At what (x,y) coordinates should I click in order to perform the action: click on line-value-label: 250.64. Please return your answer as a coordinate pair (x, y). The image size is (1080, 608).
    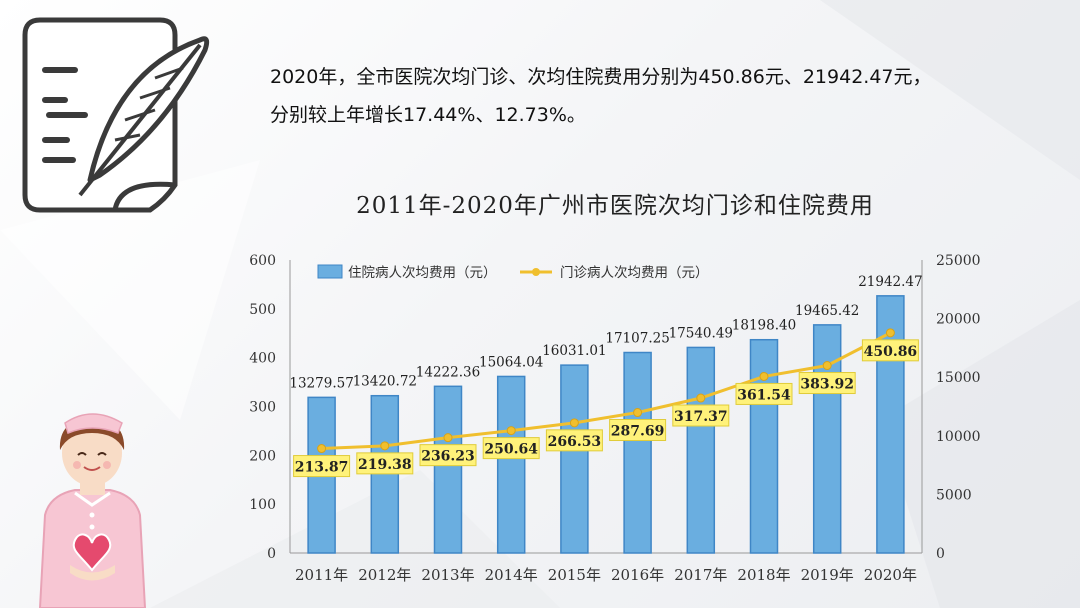
    Looking at the image, I should click on (511, 450).